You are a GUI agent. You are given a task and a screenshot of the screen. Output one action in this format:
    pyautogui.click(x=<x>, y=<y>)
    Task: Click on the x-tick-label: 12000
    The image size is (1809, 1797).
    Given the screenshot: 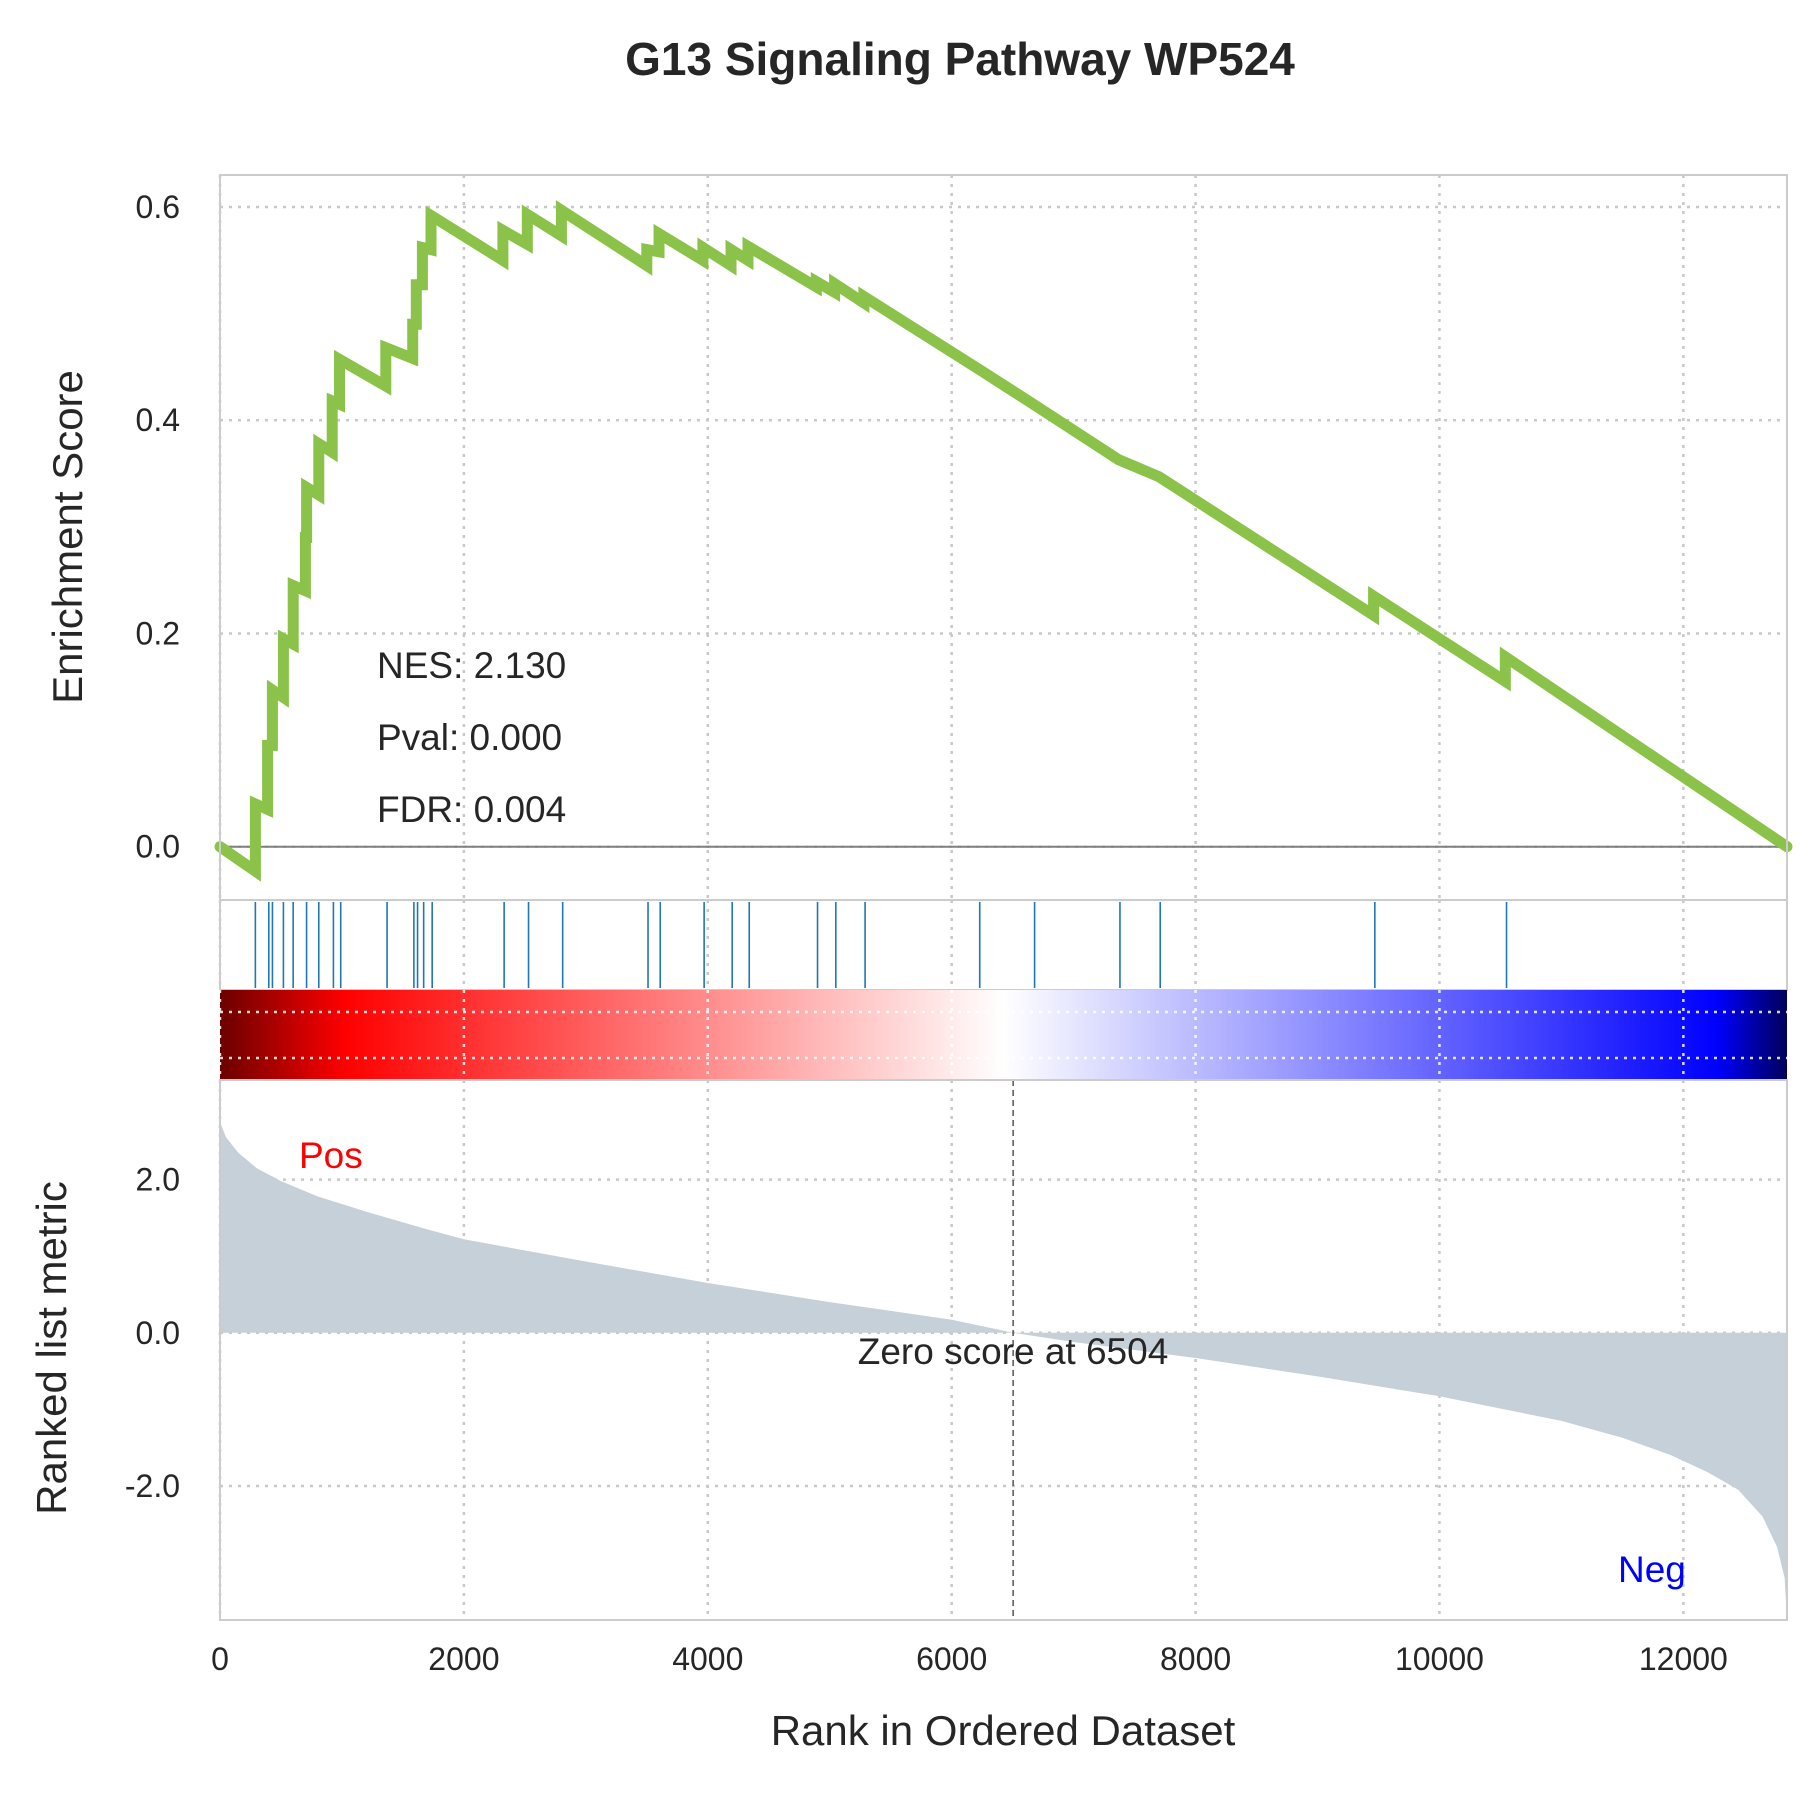 What is the action you would take?
    pyautogui.click(x=1683, y=1659)
    